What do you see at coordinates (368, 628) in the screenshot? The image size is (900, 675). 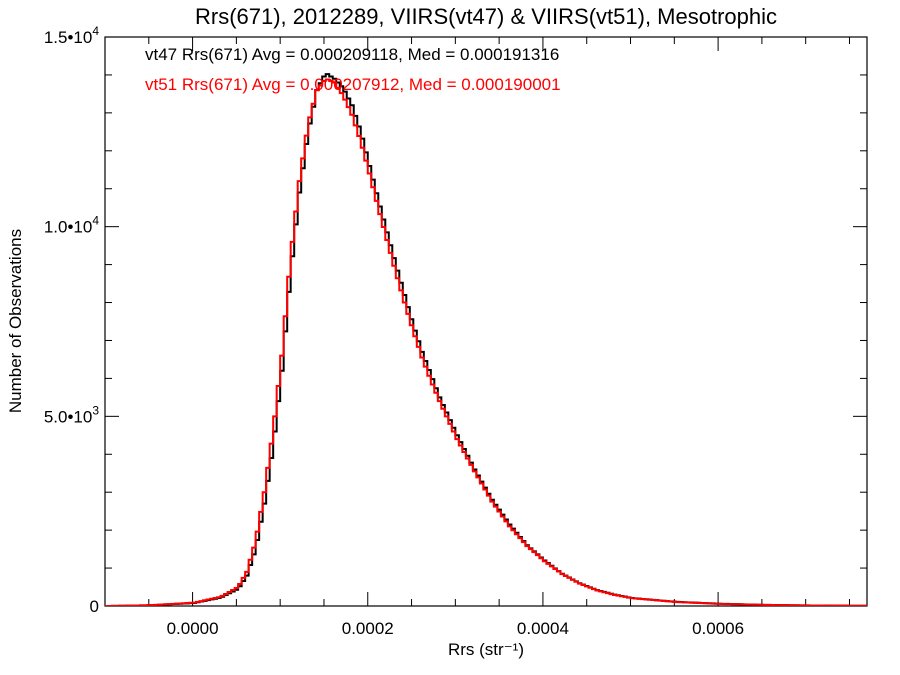 I see `x-tick-label: 0.0002` at bounding box center [368, 628].